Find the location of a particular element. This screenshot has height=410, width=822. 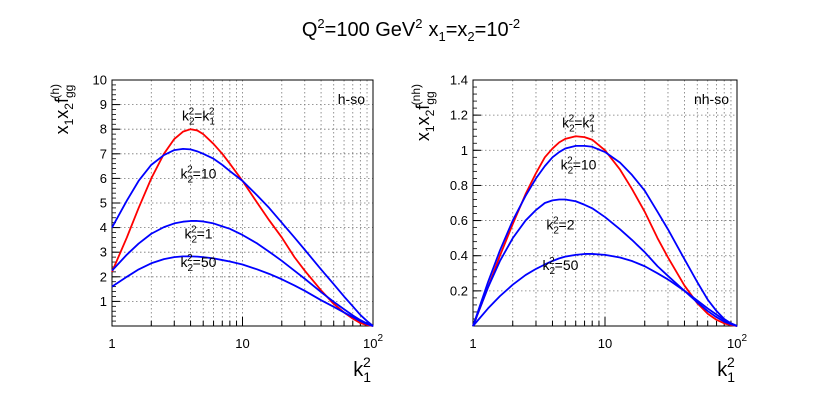

y-tick-label: 5 is located at coordinates (103, 203).